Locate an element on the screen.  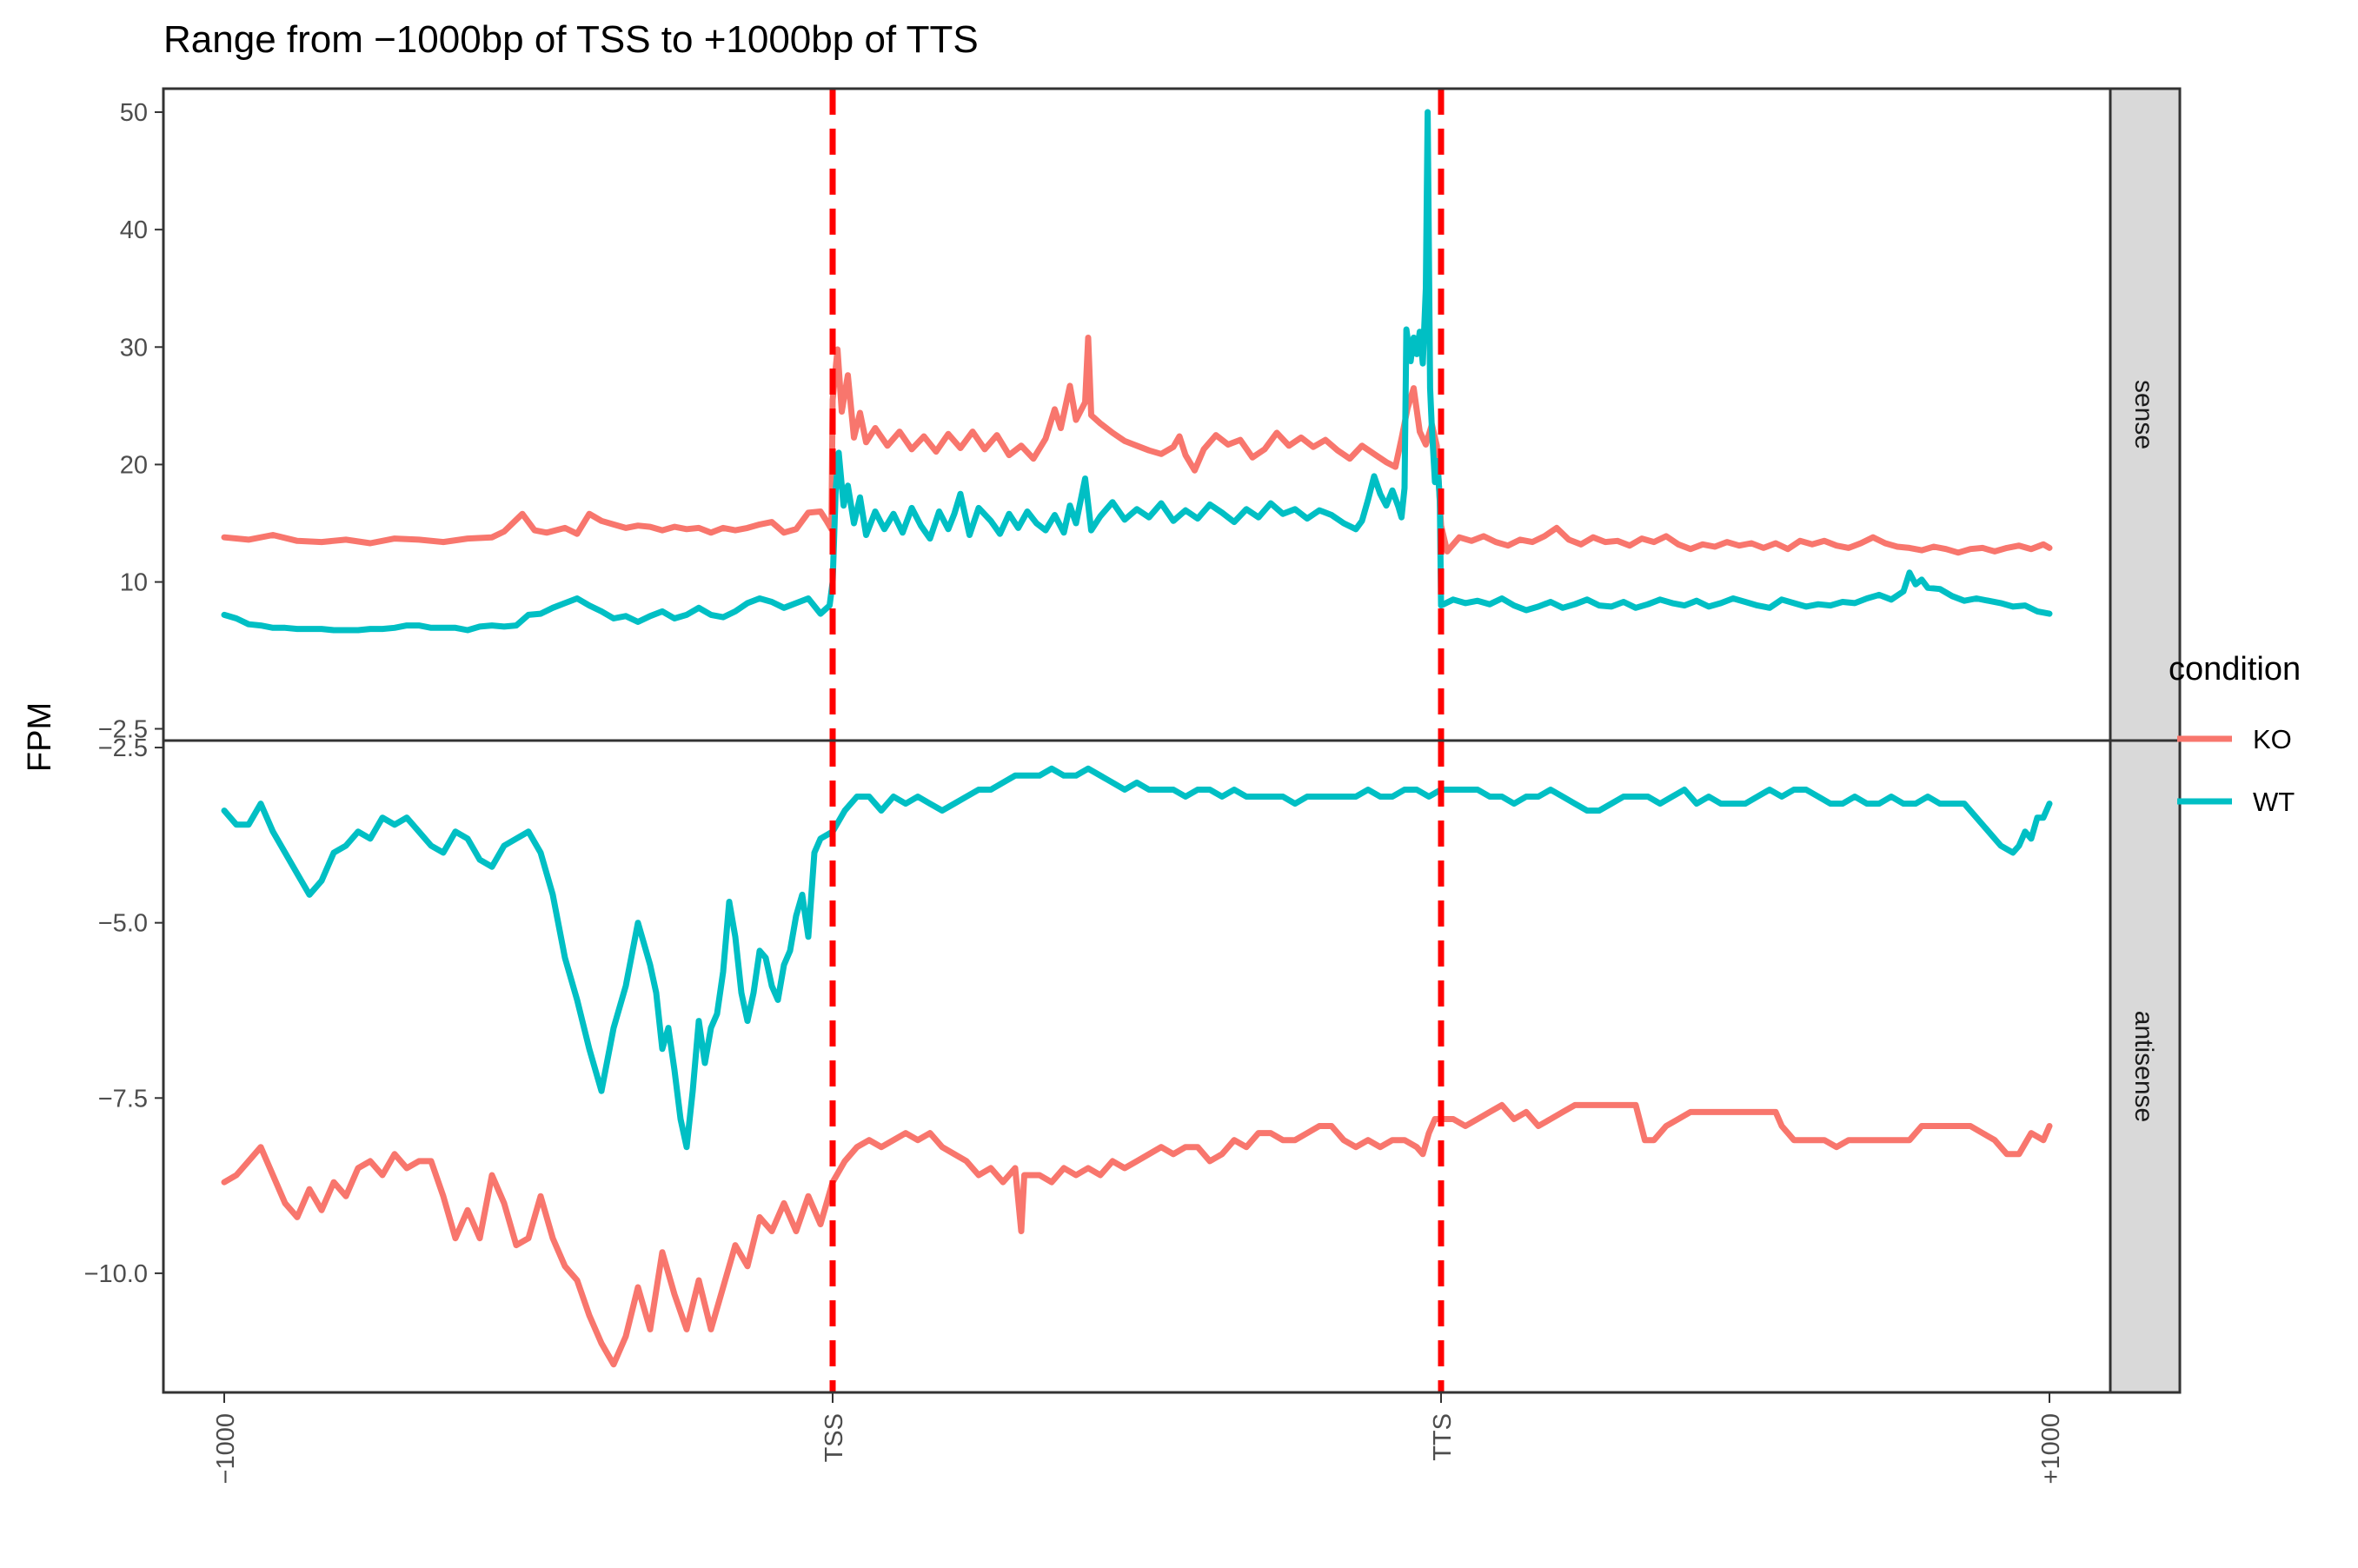
x-tick-label: TSS is located at coordinates (834, 1437).